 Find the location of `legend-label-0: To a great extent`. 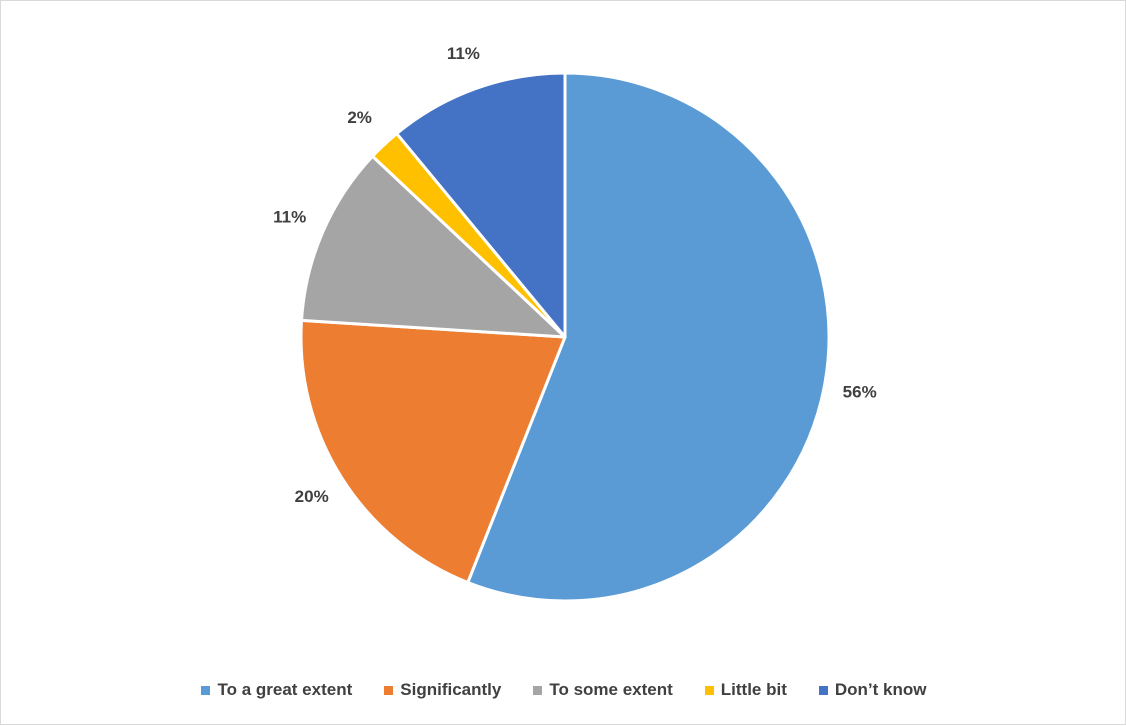

legend-label-0: To a great extent is located at coordinates (285, 689).